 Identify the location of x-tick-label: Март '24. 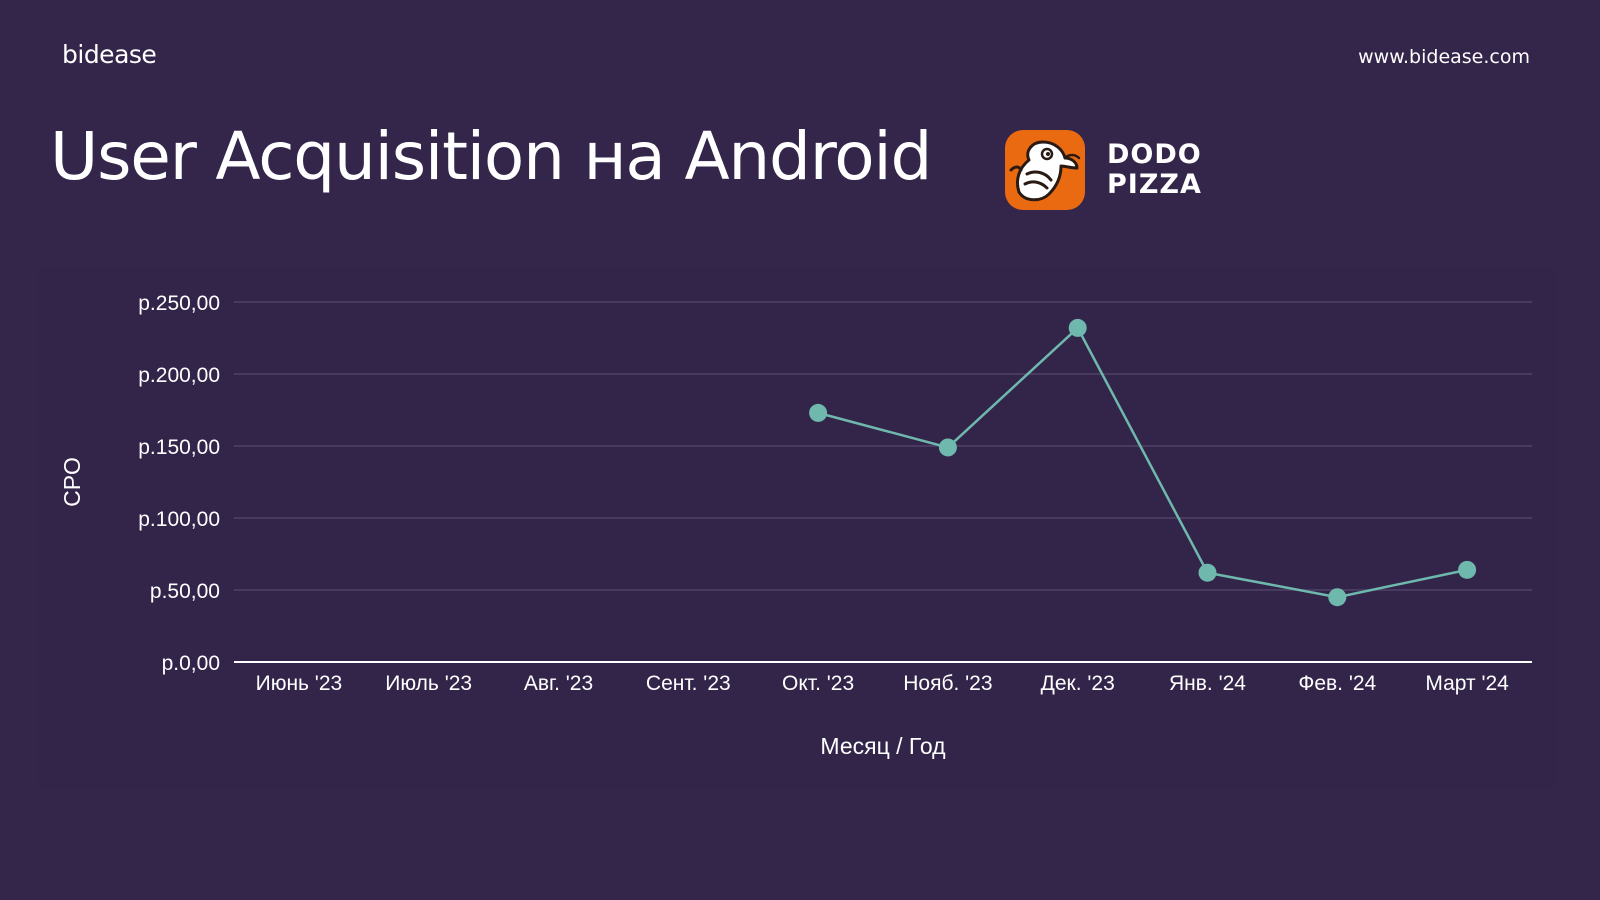
(1467, 683).